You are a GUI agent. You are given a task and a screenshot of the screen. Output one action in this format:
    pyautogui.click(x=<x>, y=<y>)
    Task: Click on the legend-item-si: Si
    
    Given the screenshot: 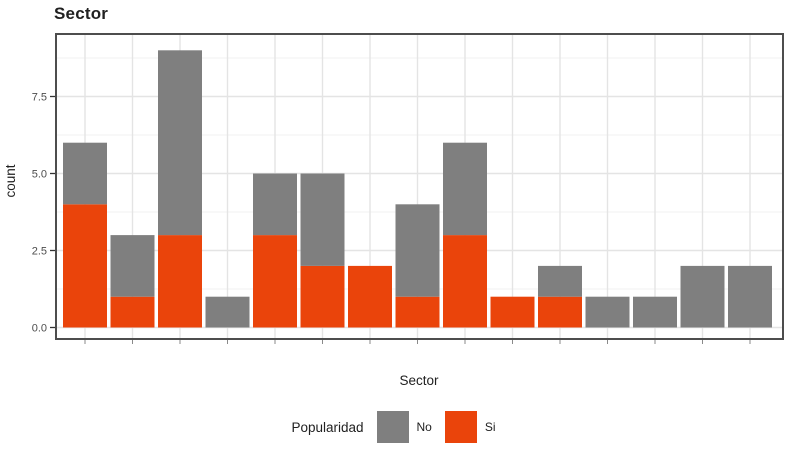 What is the action you would take?
    pyautogui.click(x=470, y=427)
    